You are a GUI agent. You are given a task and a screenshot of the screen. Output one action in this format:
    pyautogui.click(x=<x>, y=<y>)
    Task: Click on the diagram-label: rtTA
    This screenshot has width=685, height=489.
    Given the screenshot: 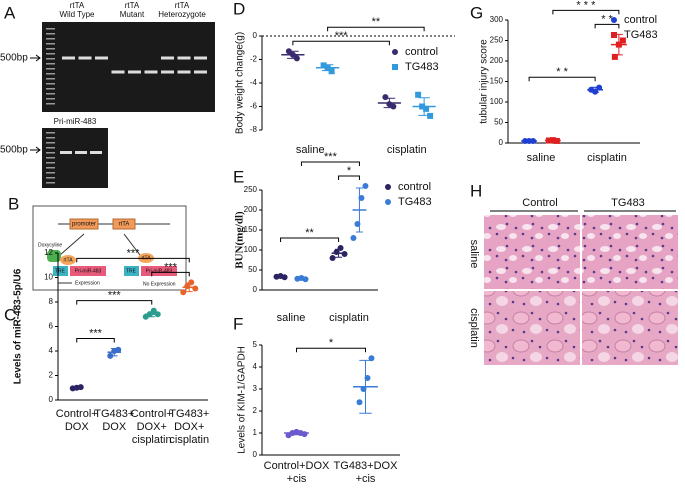 What is the action you would take?
    pyautogui.click(x=68, y=260)
    